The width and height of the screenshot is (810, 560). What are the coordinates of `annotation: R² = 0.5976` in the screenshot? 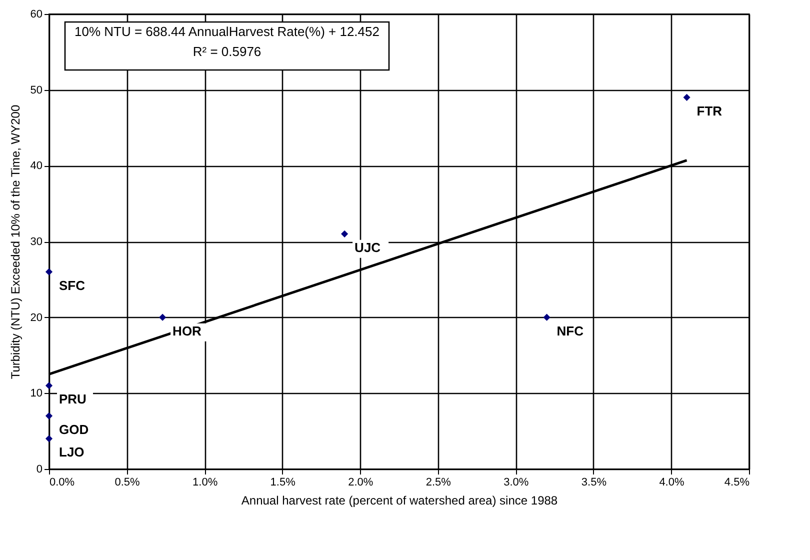 It's located at (227, 51).